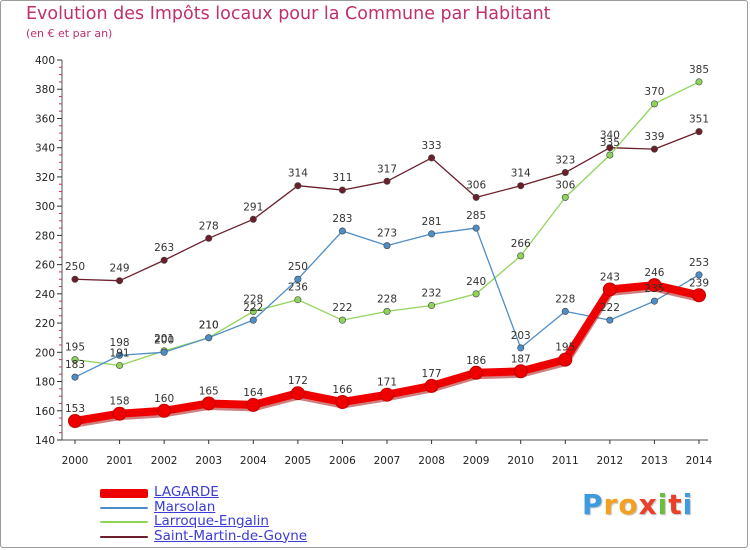  I want to click on data-label: 246, so click(654, 273).